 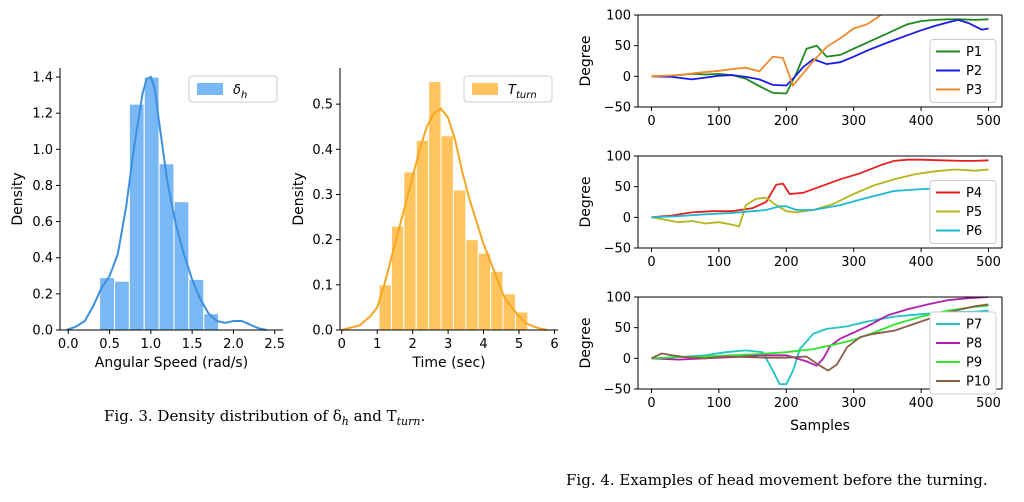 What do you see at coordinates (42, 186) in the screenshot?
I see `y-tick-label: 0.8` at bounding box center [42, 186].